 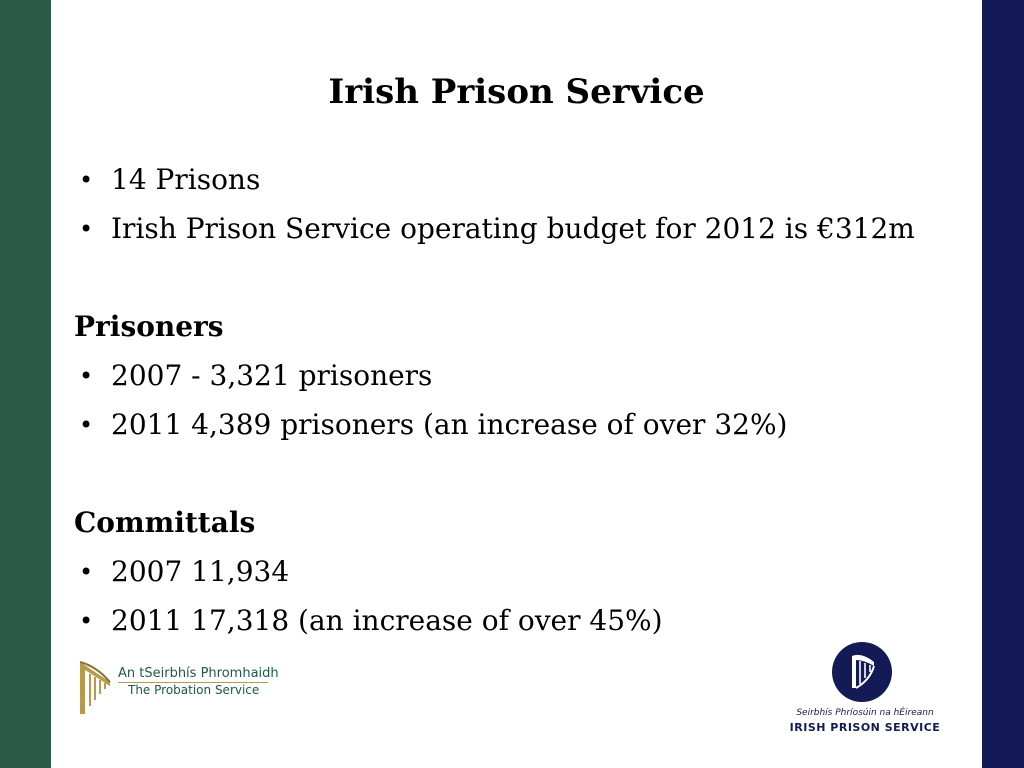 What do you see at coordinates (193, 682) in the screenshot?
I see `logo-divider` at bounding box center [193, 682].